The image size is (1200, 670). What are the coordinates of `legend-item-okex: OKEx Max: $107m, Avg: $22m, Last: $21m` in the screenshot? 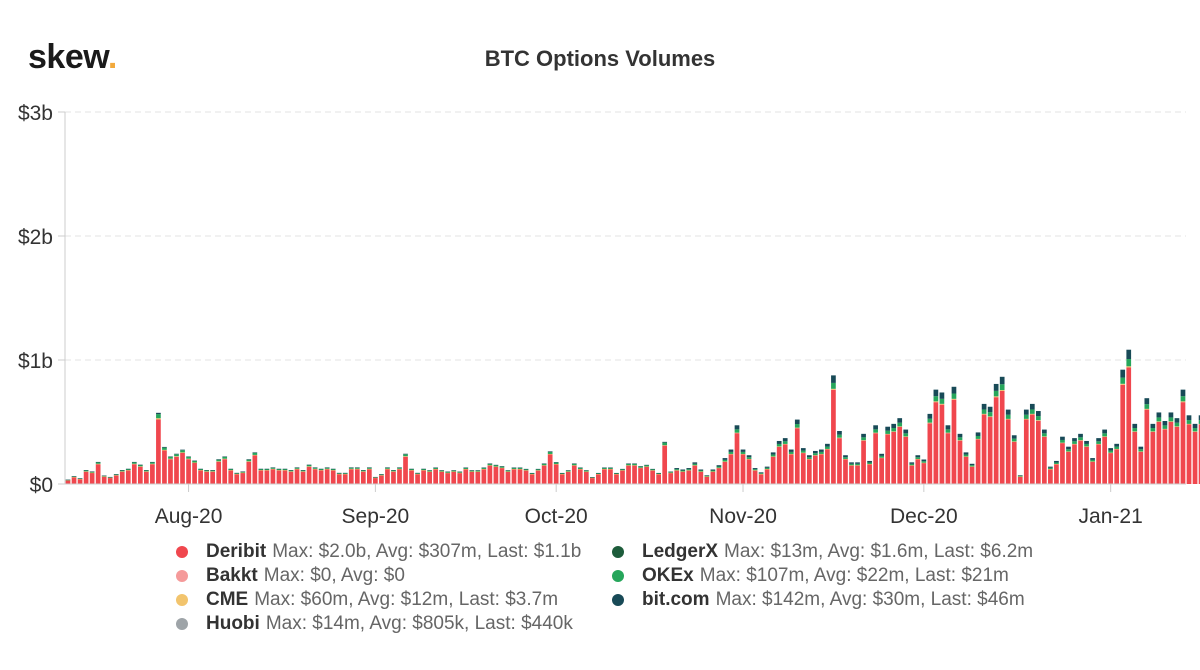 It's located at (810, 576).